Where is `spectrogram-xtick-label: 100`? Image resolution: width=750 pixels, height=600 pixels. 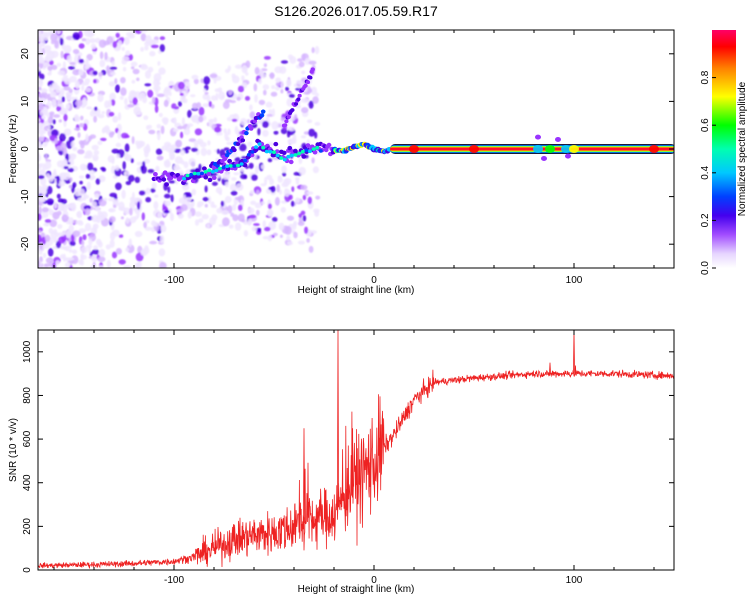
spectrogram-xtick-label: 100 is located at coordinates (574, 280).